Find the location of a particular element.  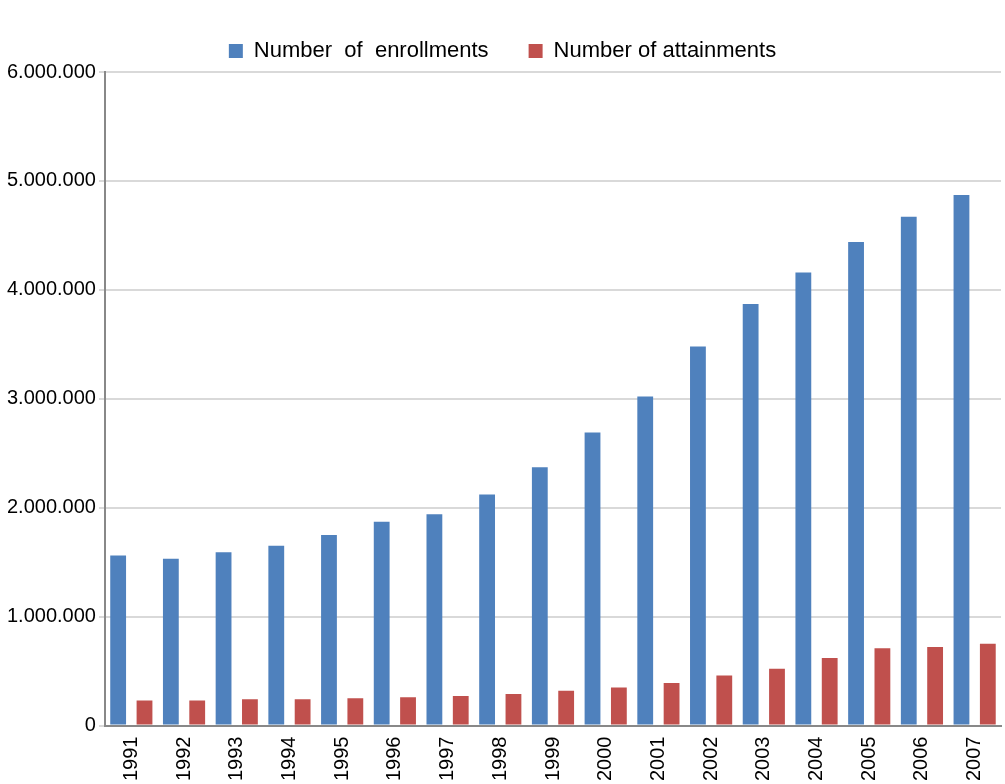

y-tick-label: 3.000.000 is located at coordinates (51, 397).